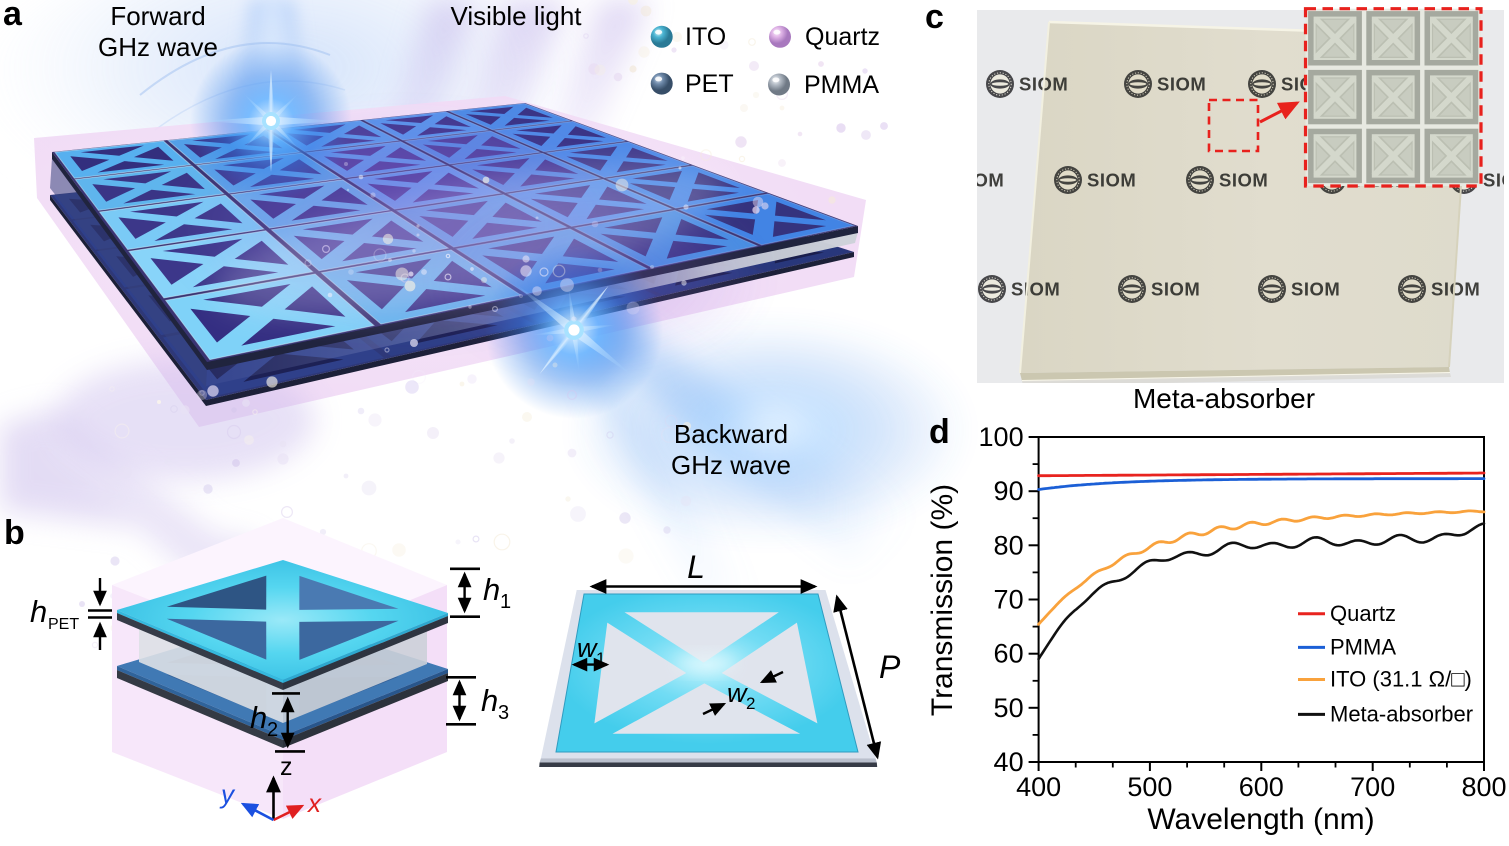  Describe the element at coordinates (1009, 762) in the screenshot. I see `svg-text: 40` at that location.